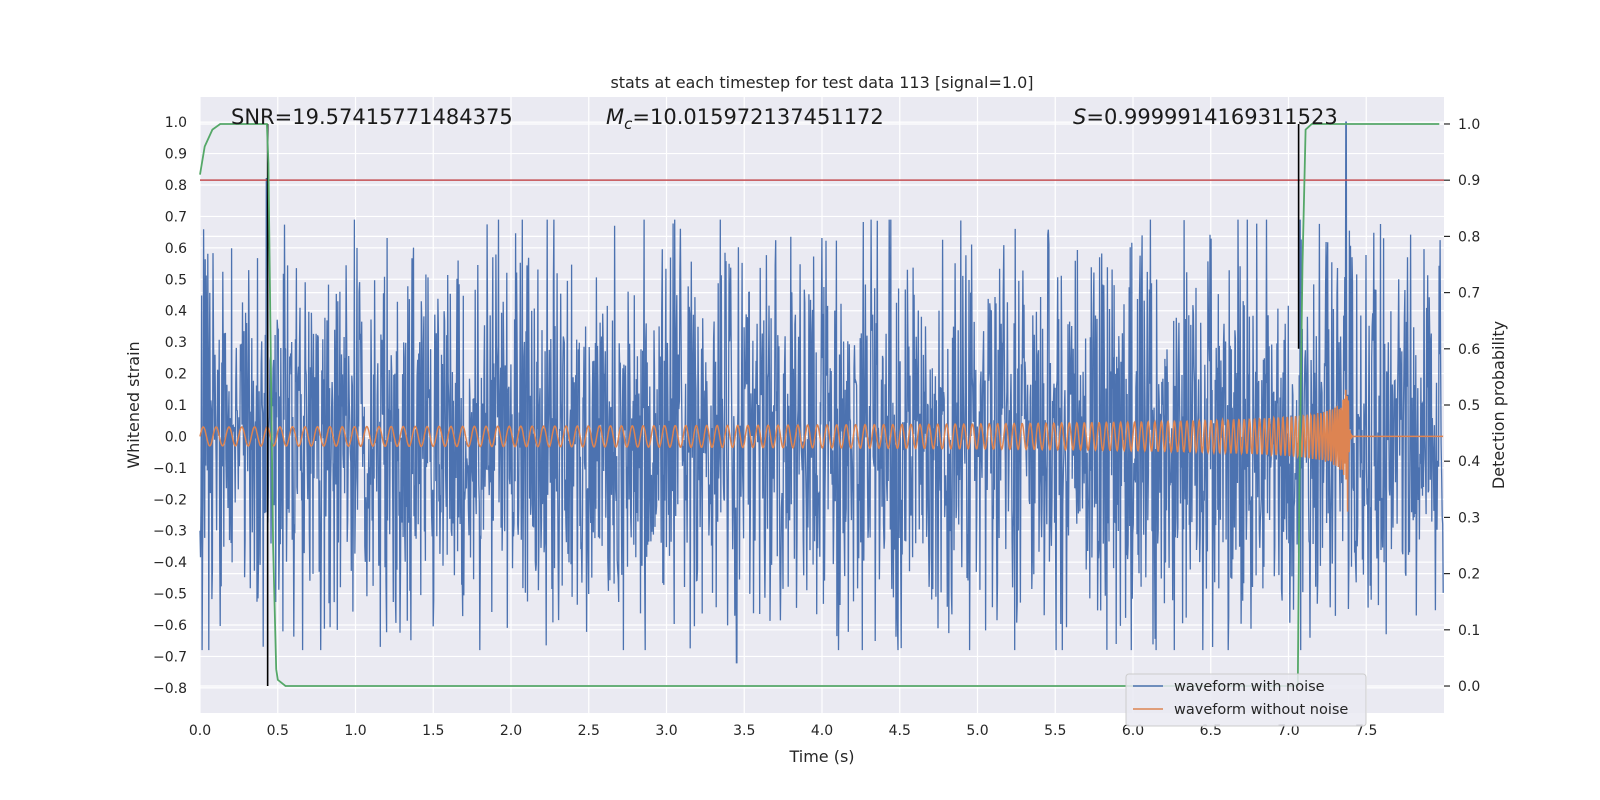 Image resolution: width=1600 pixels, height=800 pixels. I want to click on y-tick-label: −0.7, so click(170, 657).